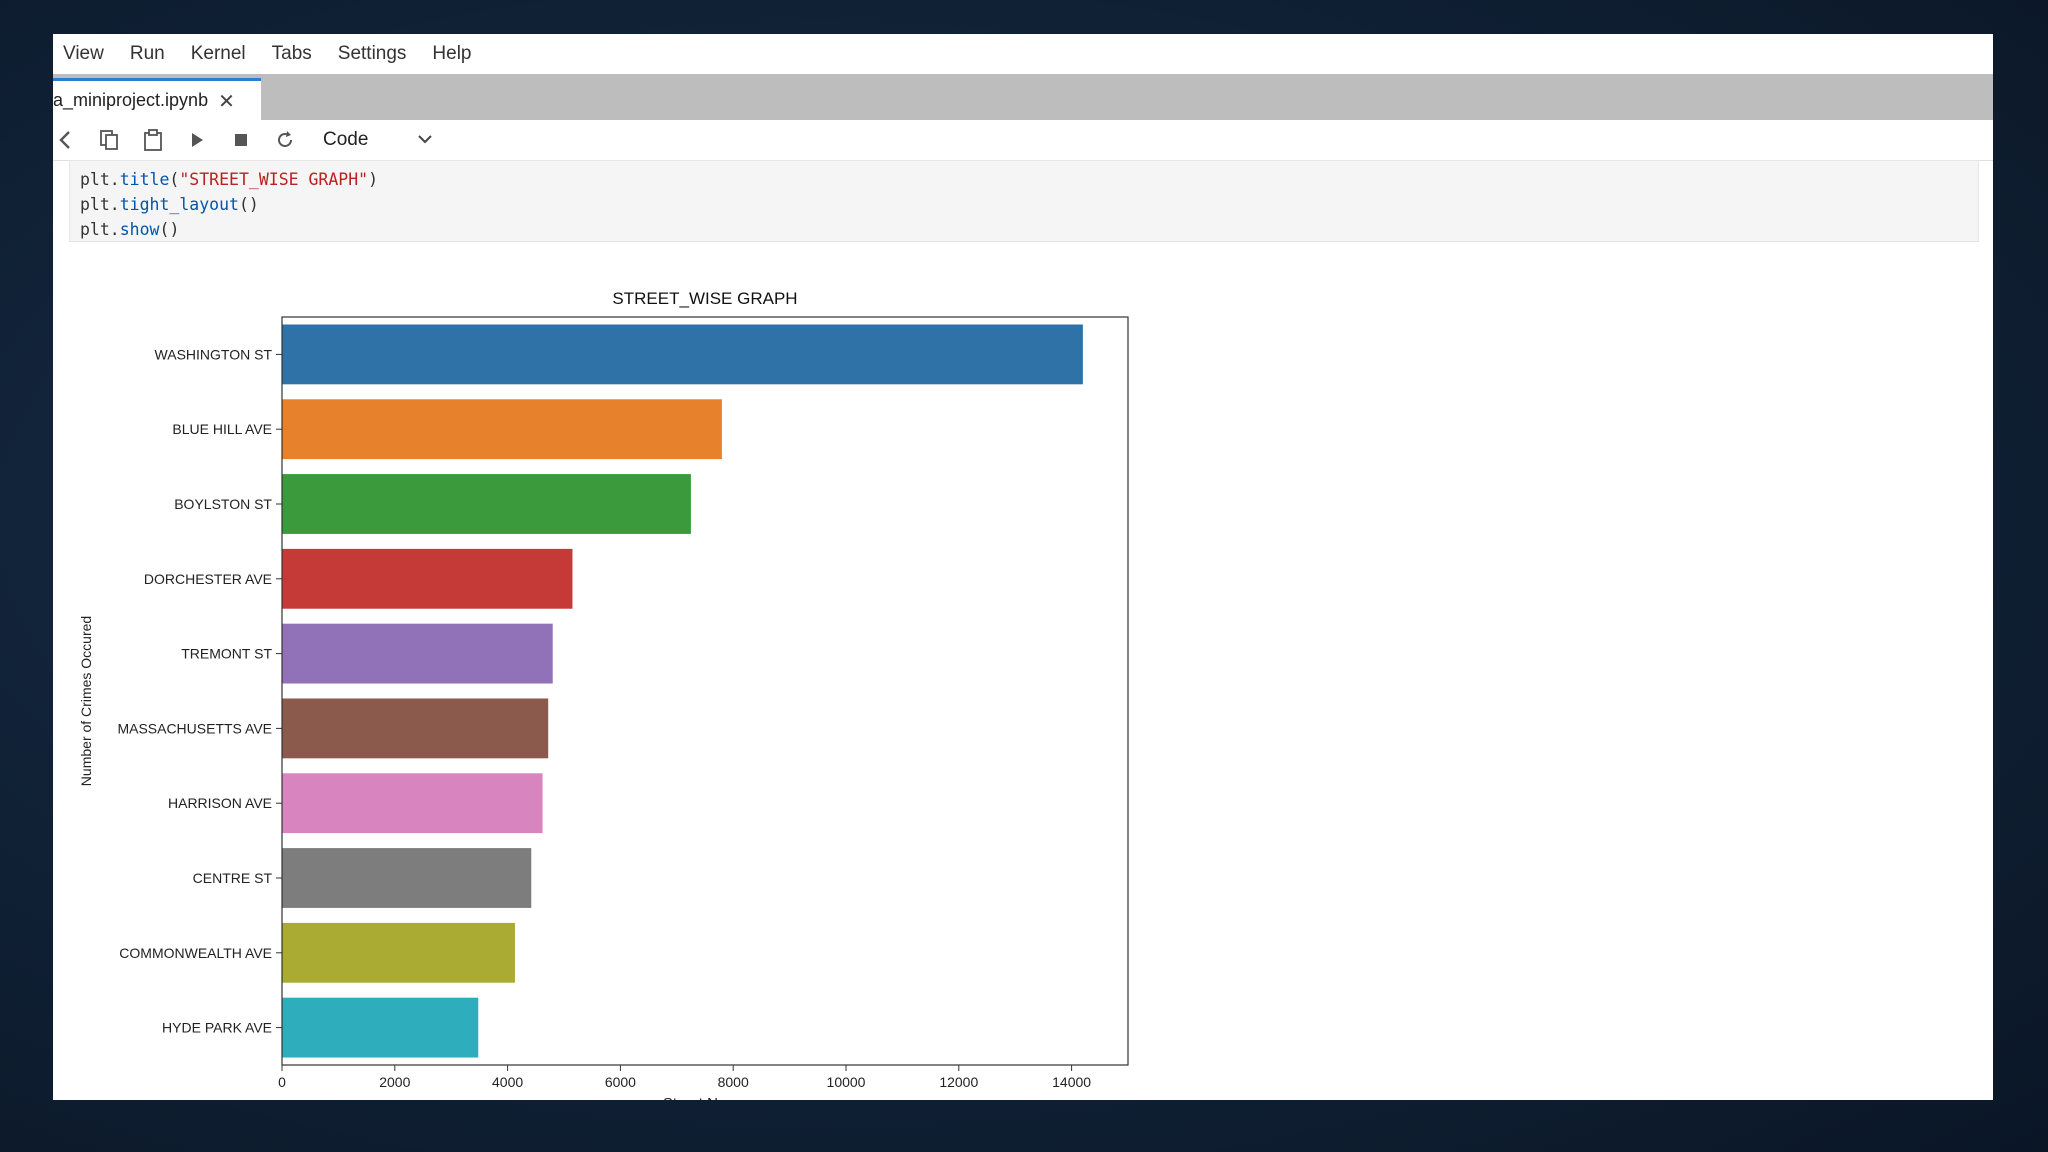  I want to click on code-token: "STREET_WISE GRAPH", so click(274, 179).